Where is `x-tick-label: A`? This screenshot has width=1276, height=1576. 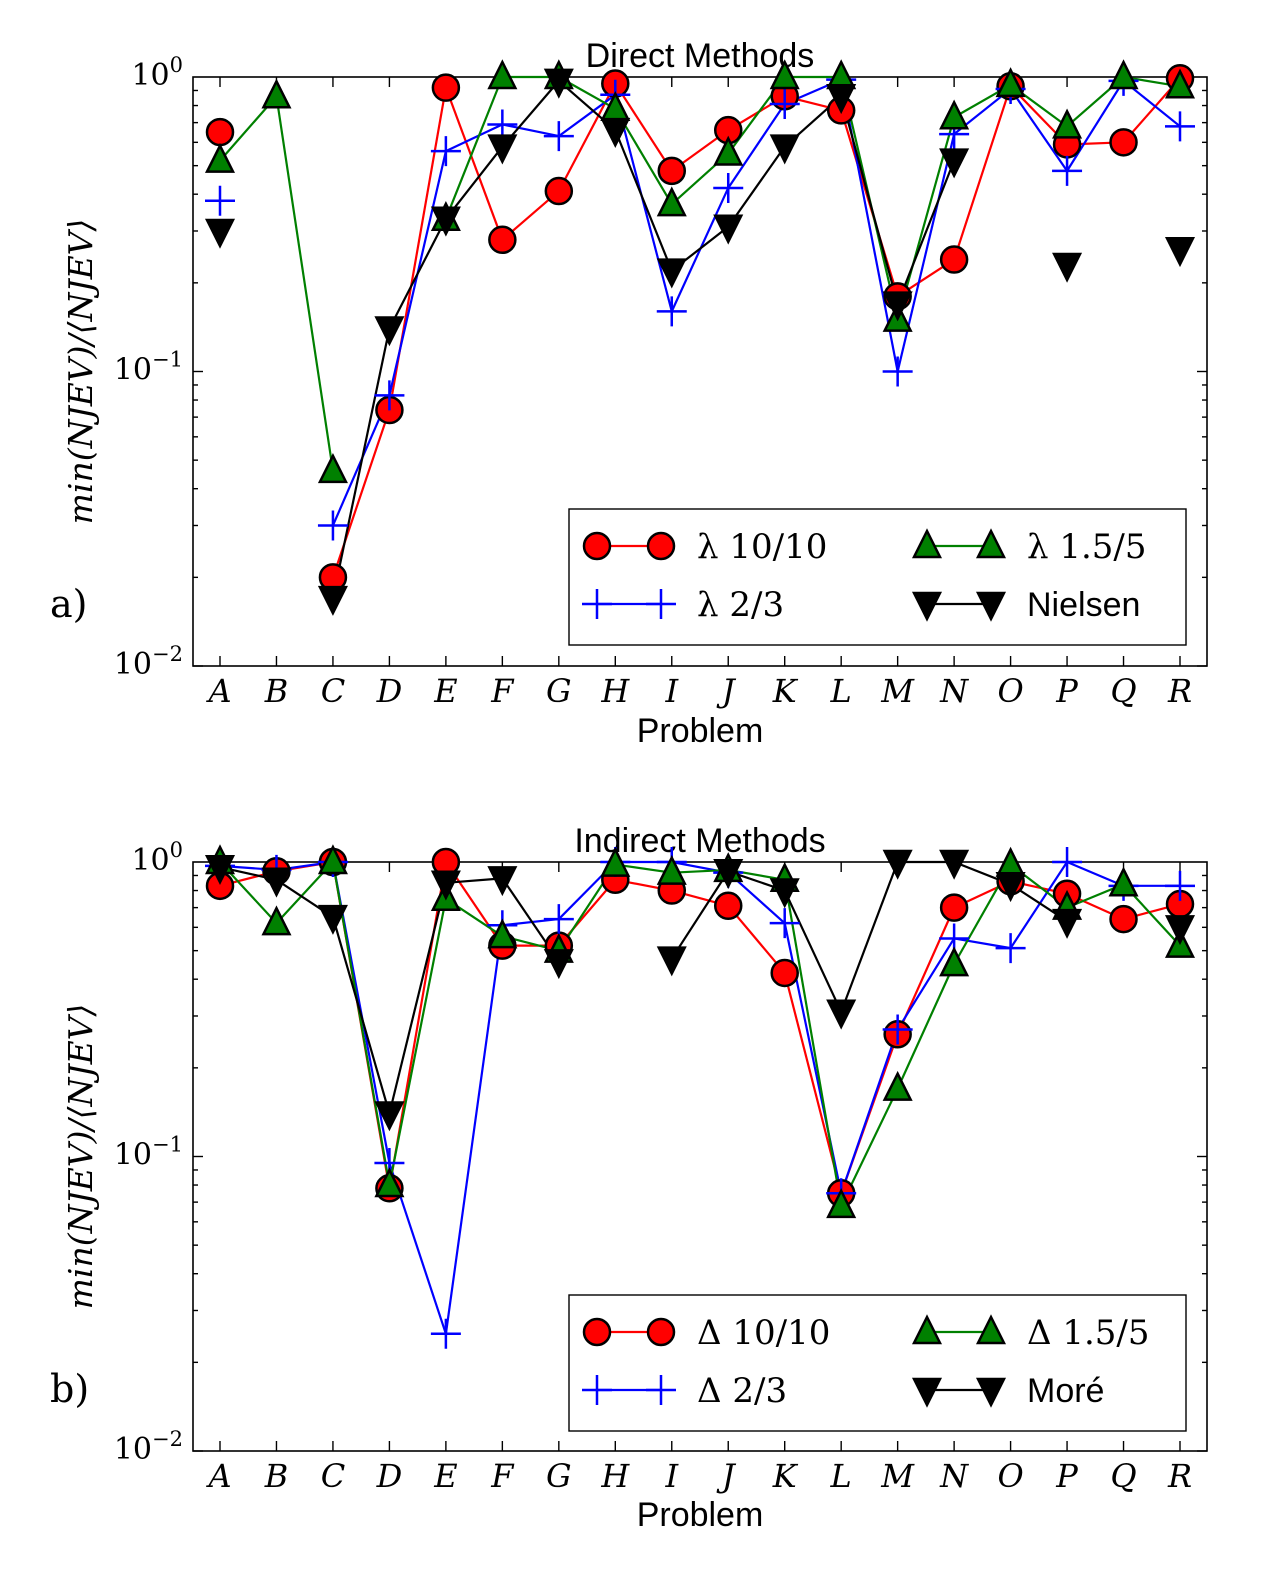
x-tick-label: A is located at coordinates (218, 1476).